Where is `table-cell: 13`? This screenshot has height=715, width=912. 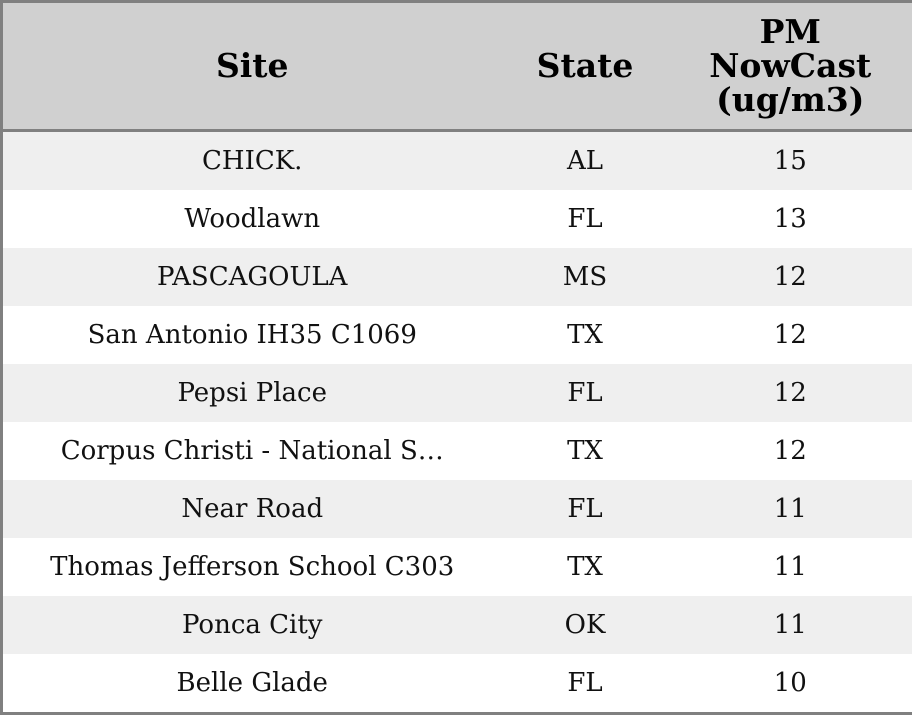
table-cell: 13 is located at coordinates (790, 219).